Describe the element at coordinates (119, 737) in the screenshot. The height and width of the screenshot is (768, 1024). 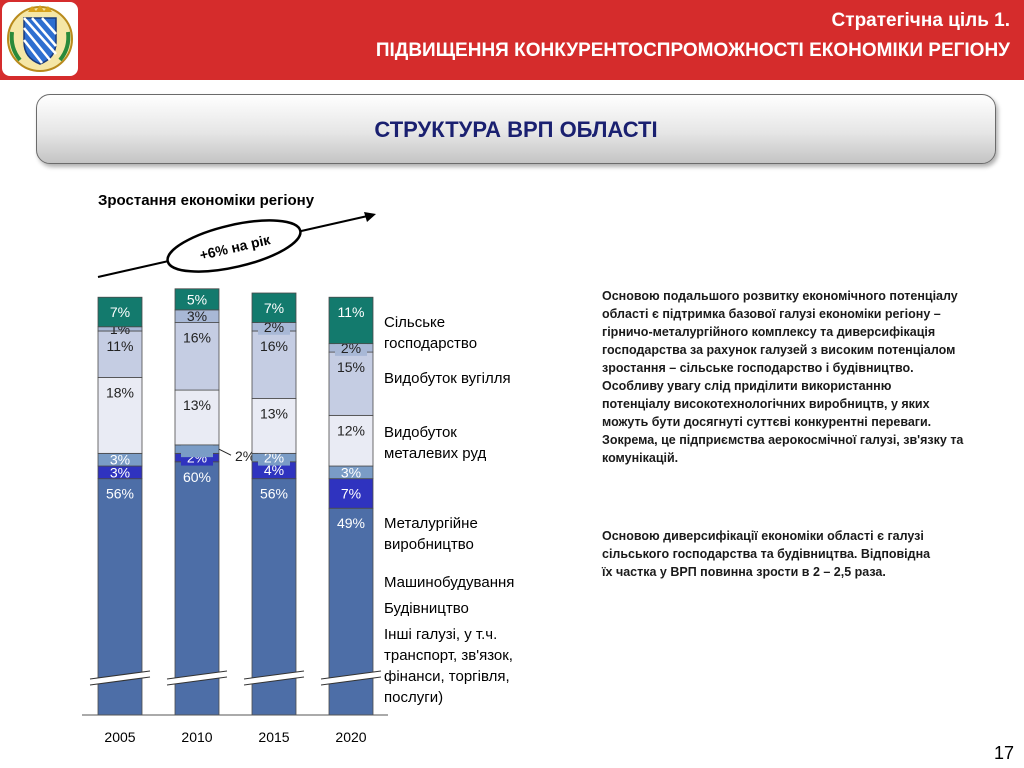
I see `x-tick-label: 2005` at that location.